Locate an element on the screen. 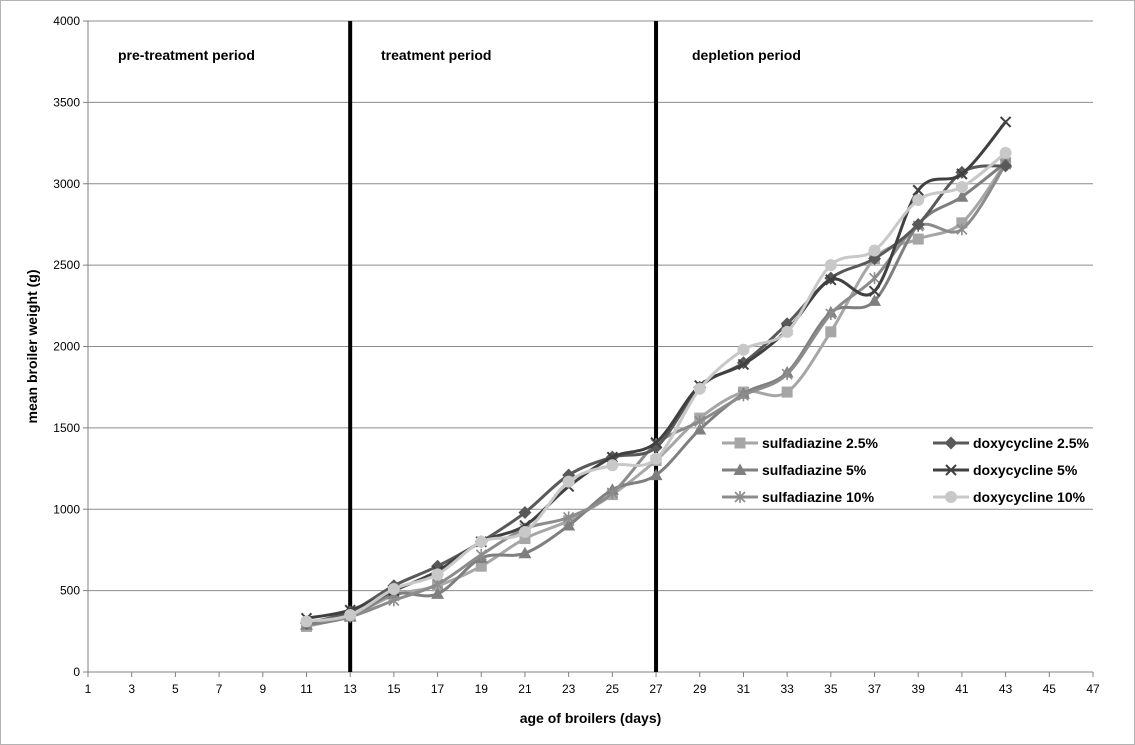  x-tick-label: 43 is located at coordinates (1006, 689).